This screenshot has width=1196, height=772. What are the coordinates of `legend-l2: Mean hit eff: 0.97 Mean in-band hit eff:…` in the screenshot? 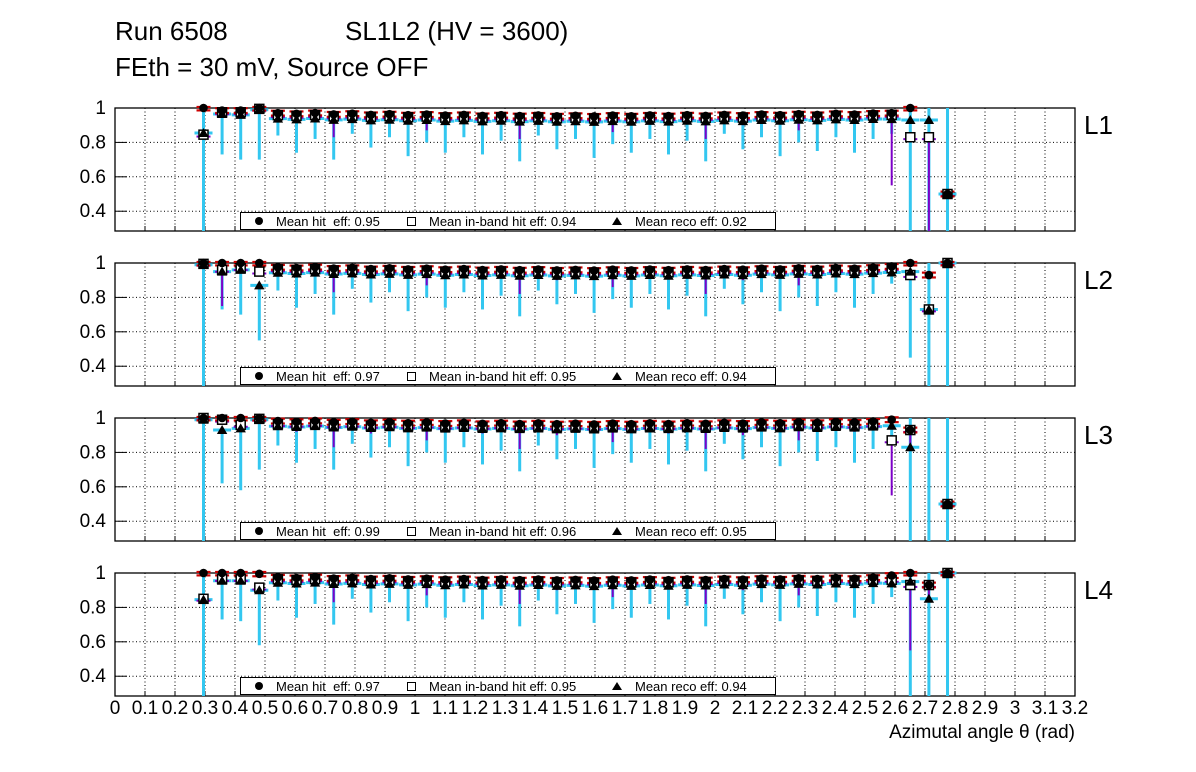 It's located at (508, 376).